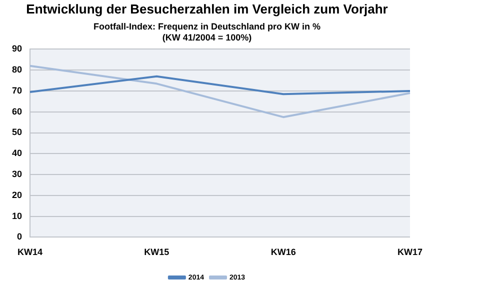 This screenshot has height=291, width=500. What do you see at coordinates (19, 237) in the screenshot?
I see `y-tick-label: 0` at bounding box center [19, 237].